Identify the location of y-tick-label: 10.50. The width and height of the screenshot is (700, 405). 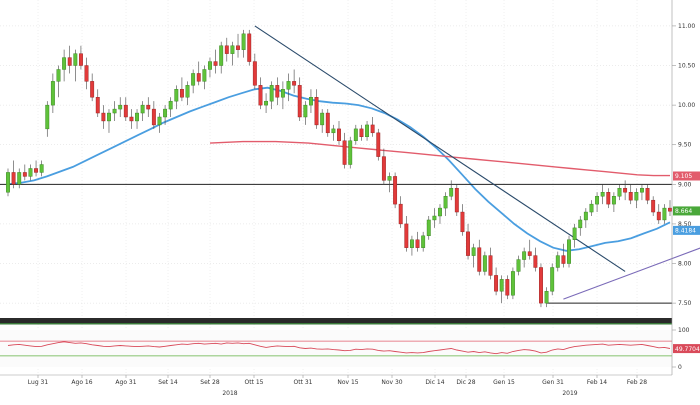
(686, 66).